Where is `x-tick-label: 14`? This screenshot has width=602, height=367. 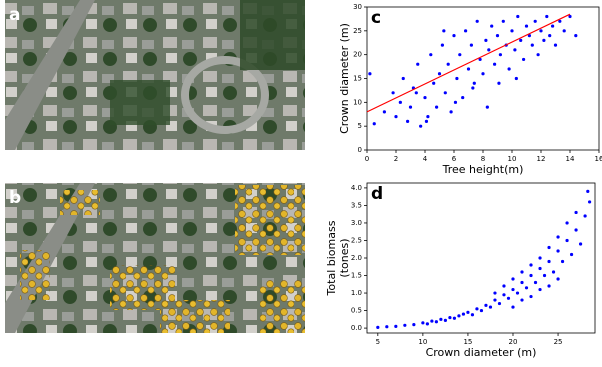
x-tick-label: 14 is located at coordinates (570, 159).